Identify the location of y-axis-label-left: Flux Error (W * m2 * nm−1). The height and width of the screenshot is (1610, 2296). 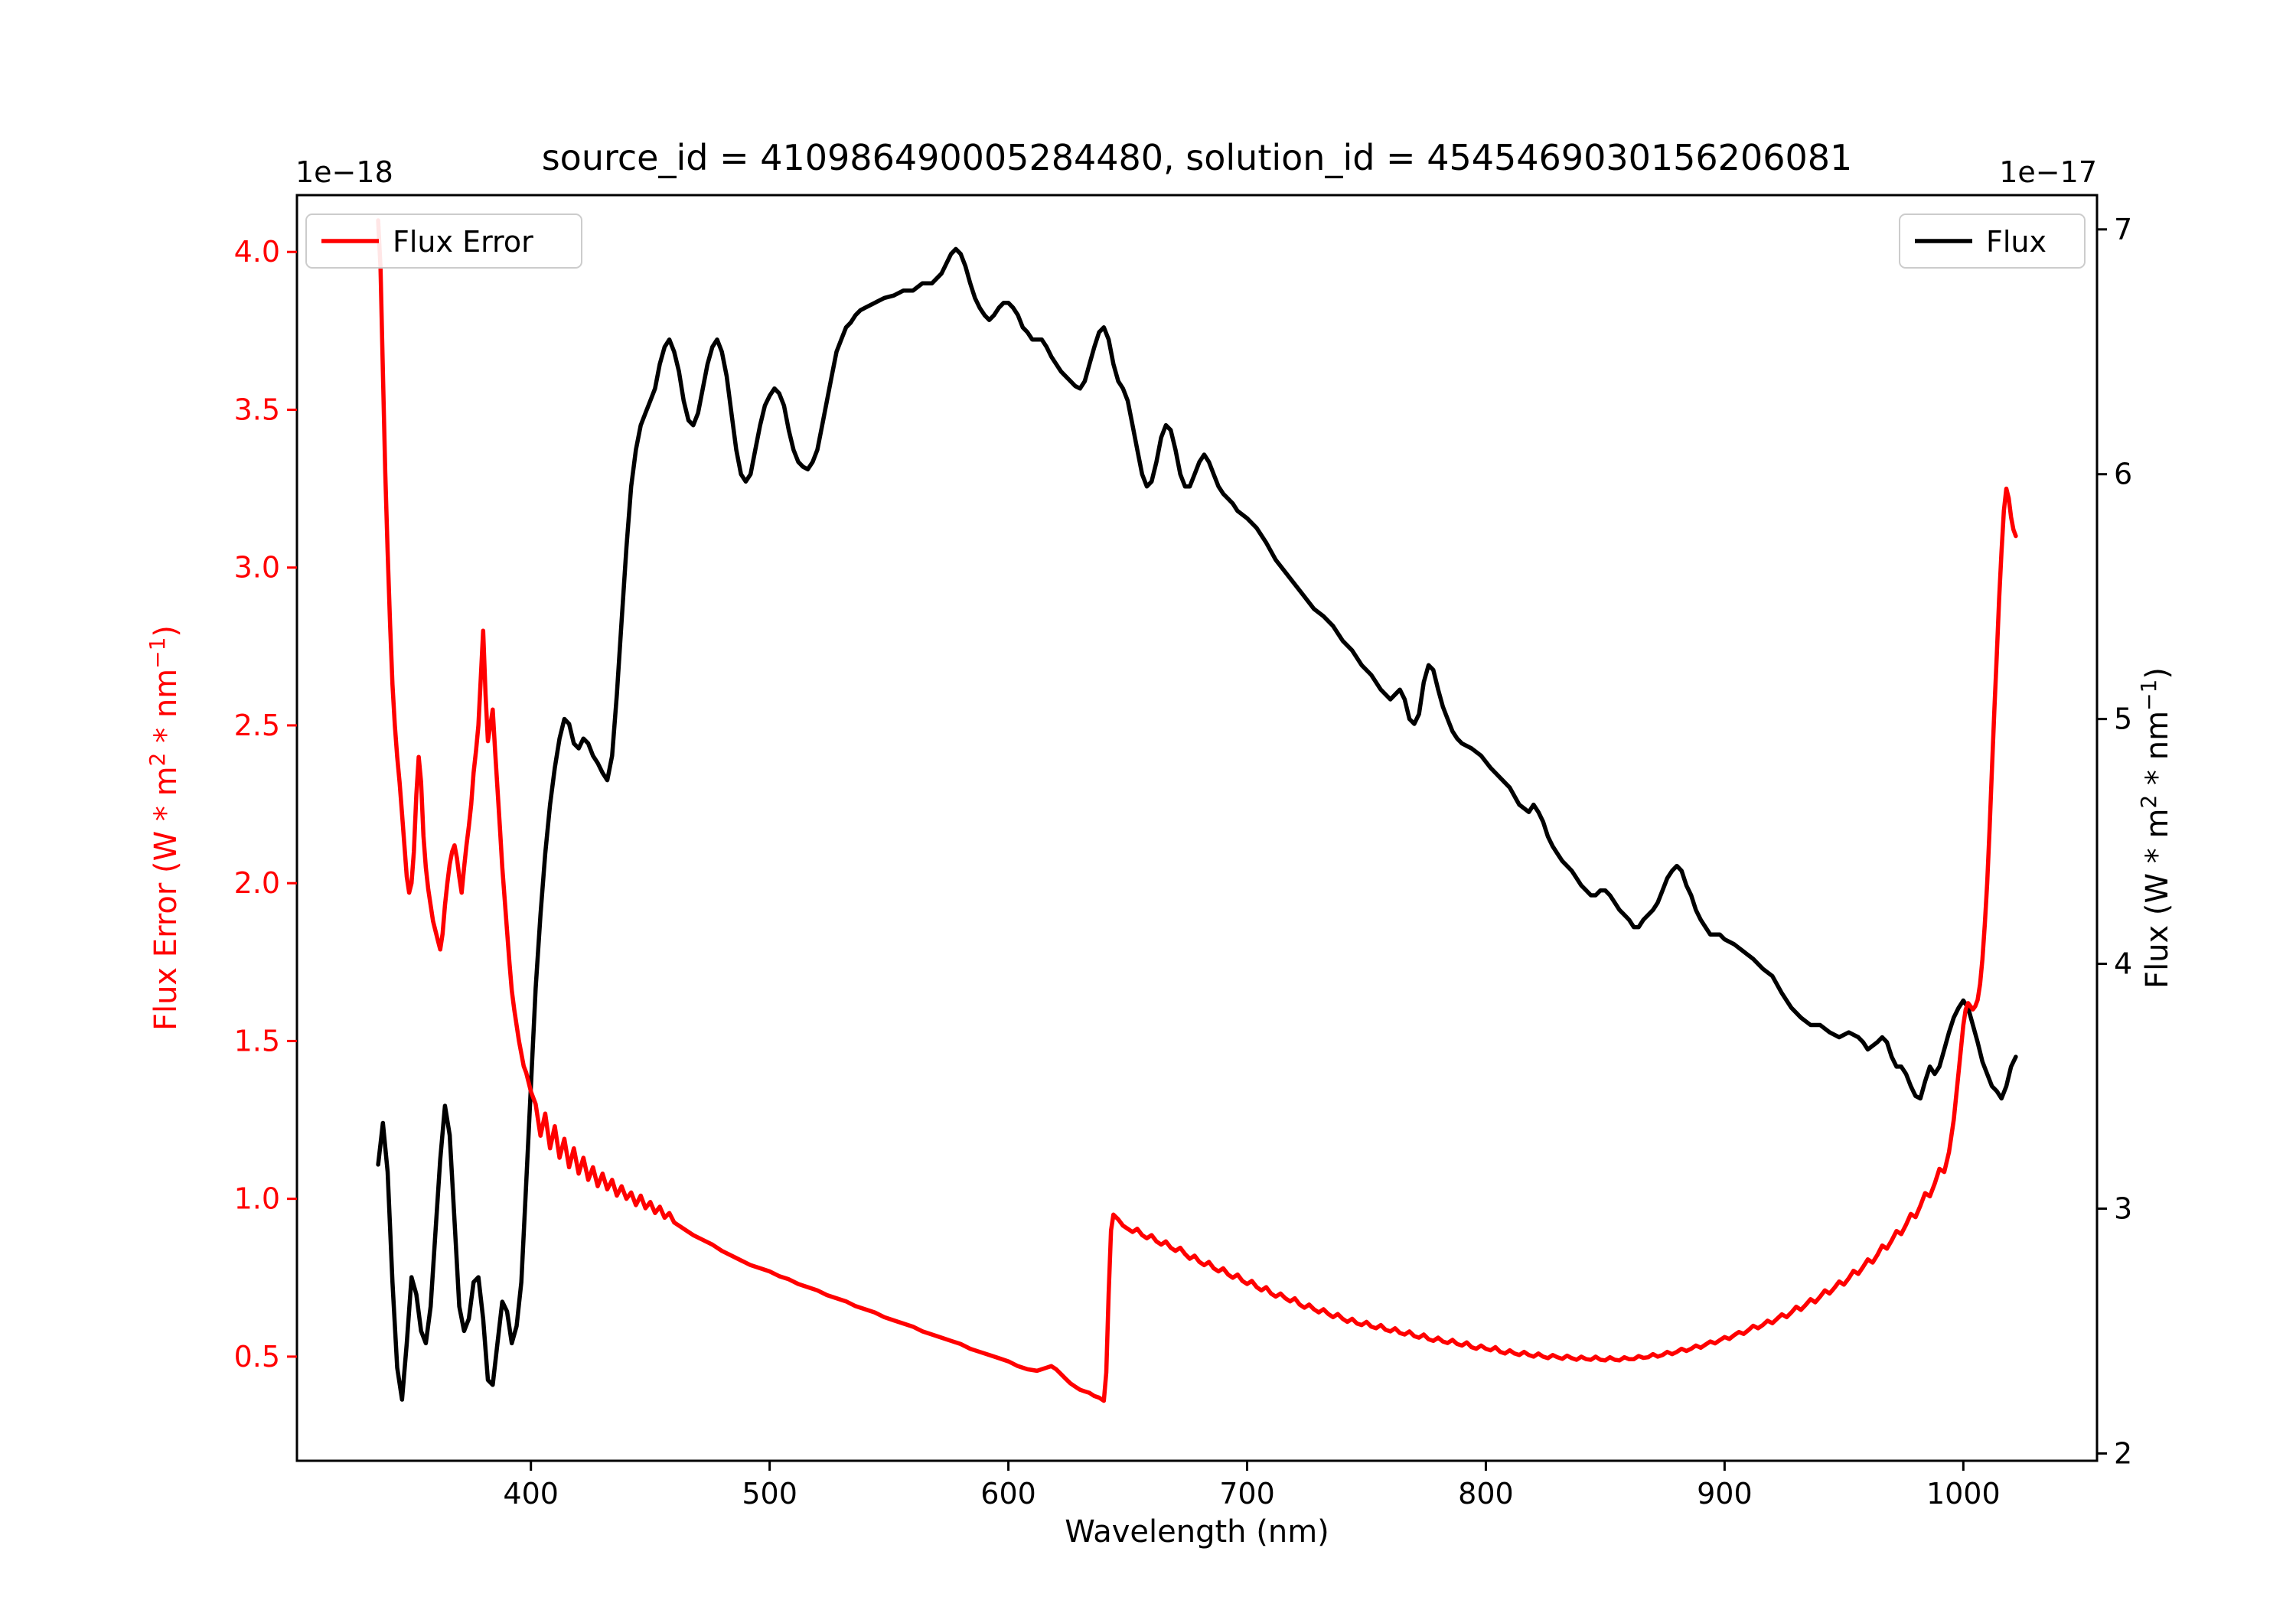
(164, 828).